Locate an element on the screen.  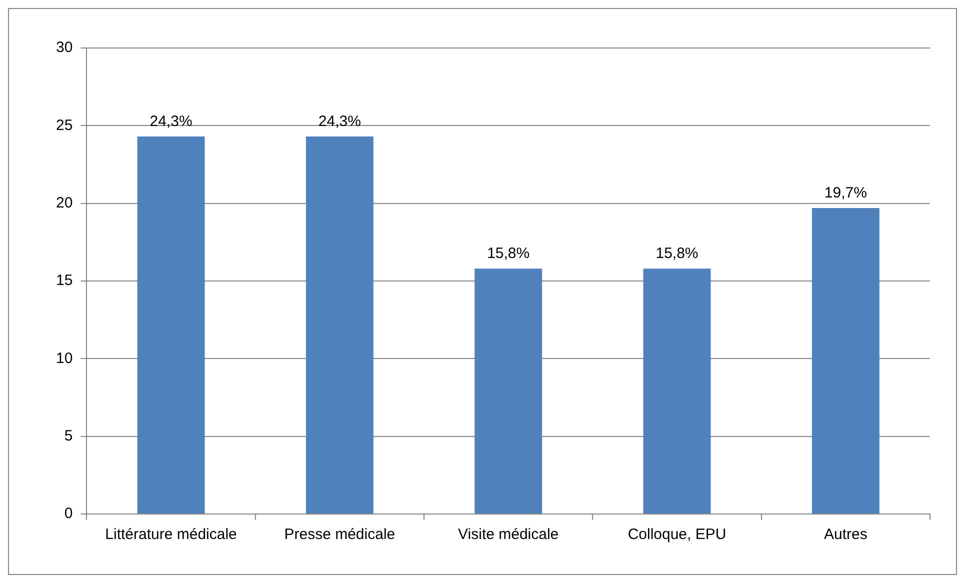
x-tick-label: Colloque, EPU is located at coordinates (677, 535).